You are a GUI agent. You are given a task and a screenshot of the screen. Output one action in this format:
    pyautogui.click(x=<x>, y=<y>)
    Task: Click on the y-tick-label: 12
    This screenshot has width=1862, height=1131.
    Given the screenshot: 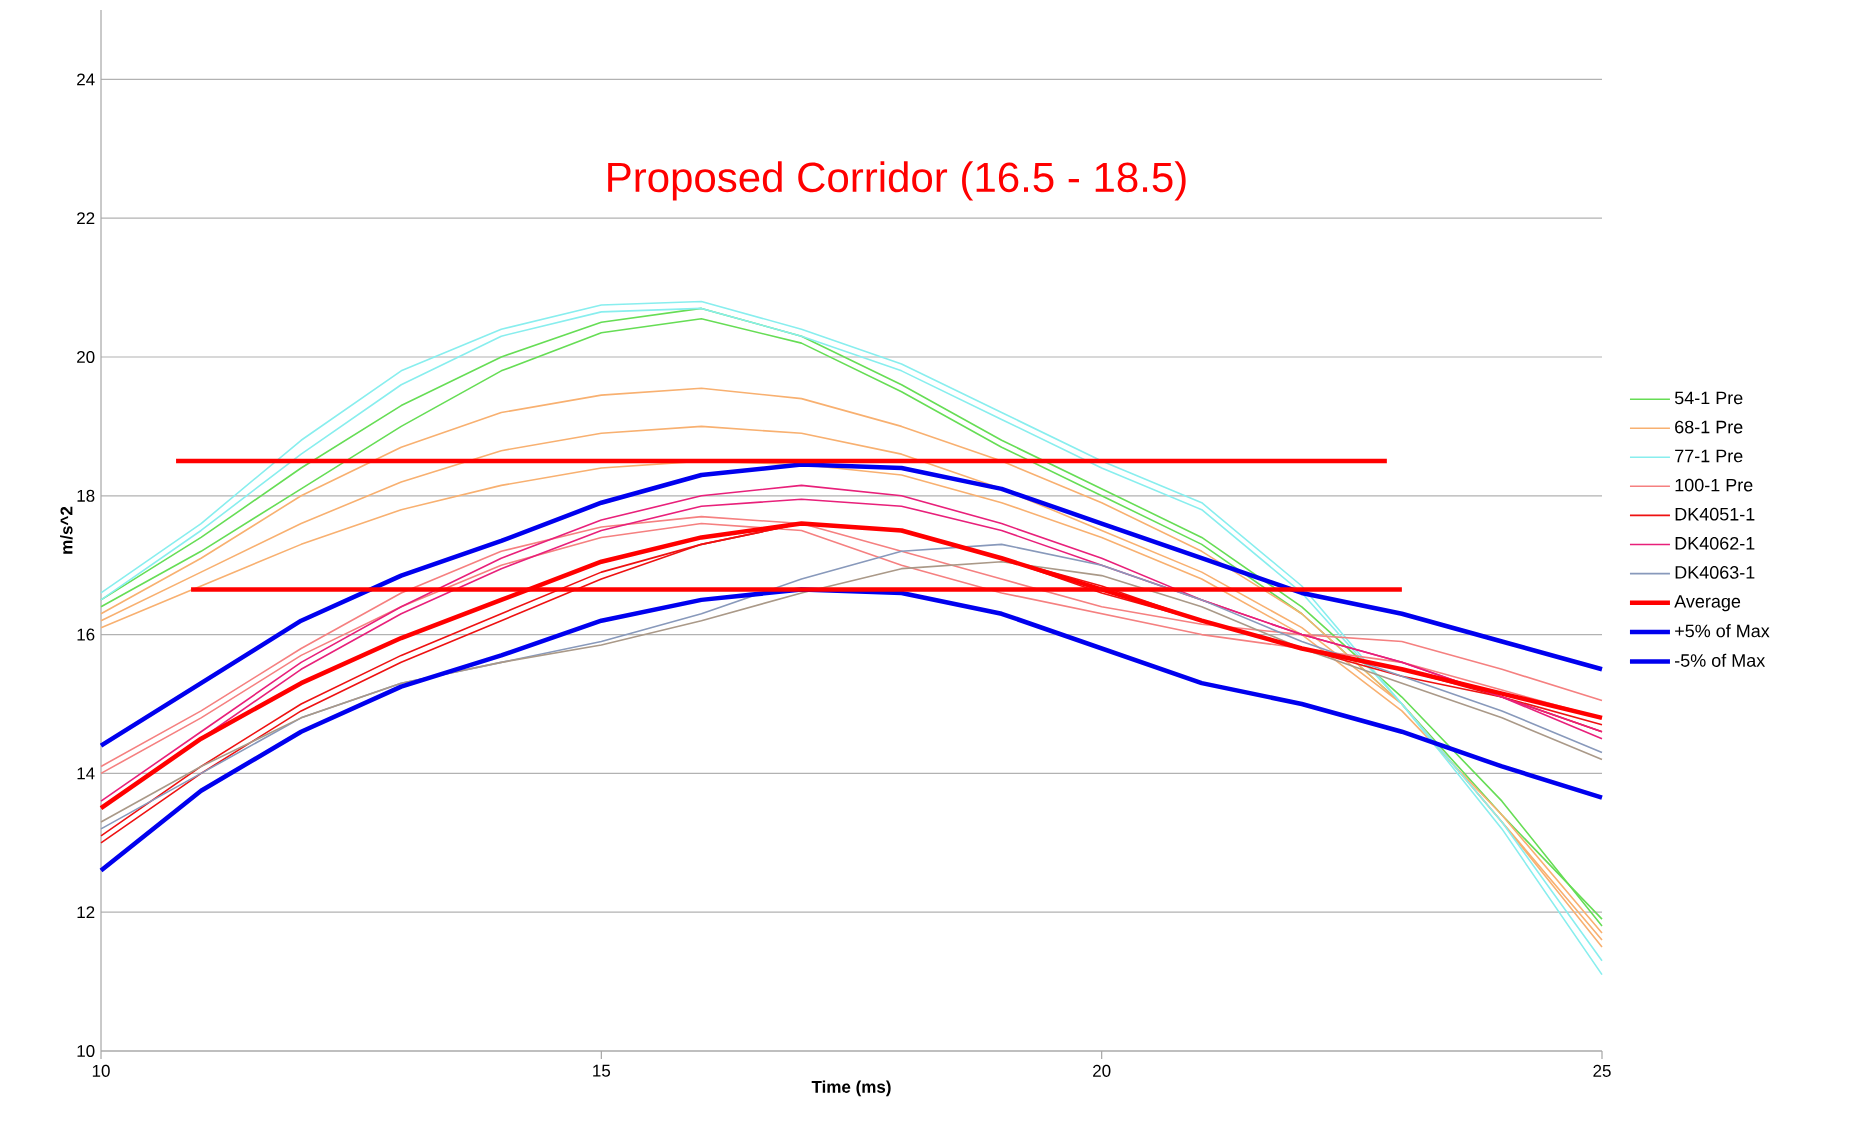 What is the action you would take?
    pyautogui.click(x=86, y=912)
    